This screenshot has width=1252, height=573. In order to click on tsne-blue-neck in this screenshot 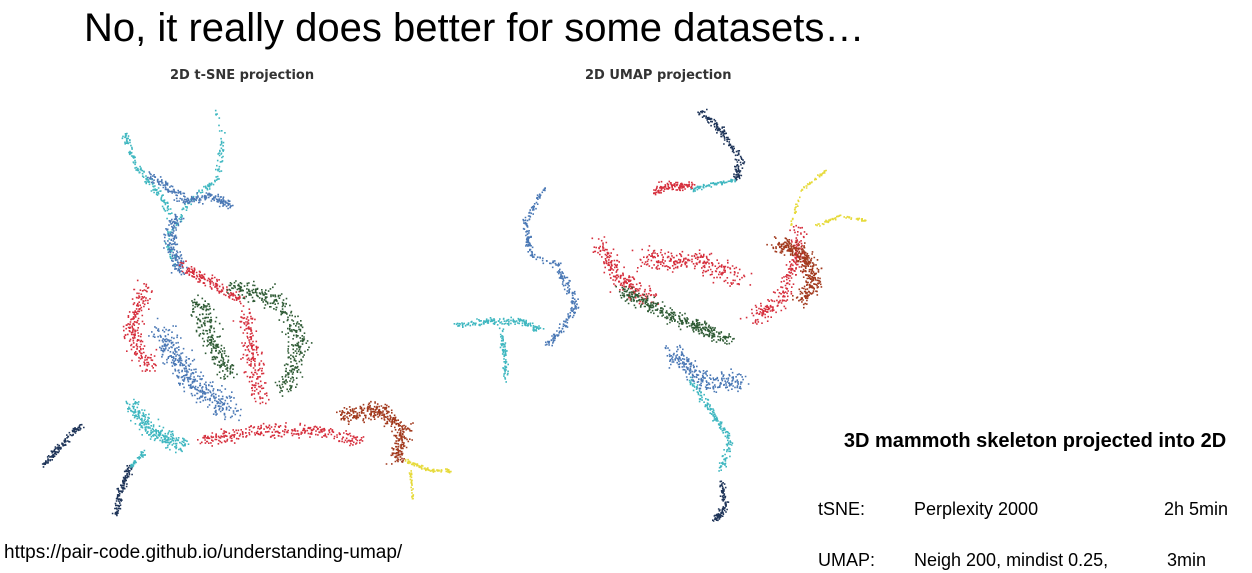, I will do `click(175, 244)`.